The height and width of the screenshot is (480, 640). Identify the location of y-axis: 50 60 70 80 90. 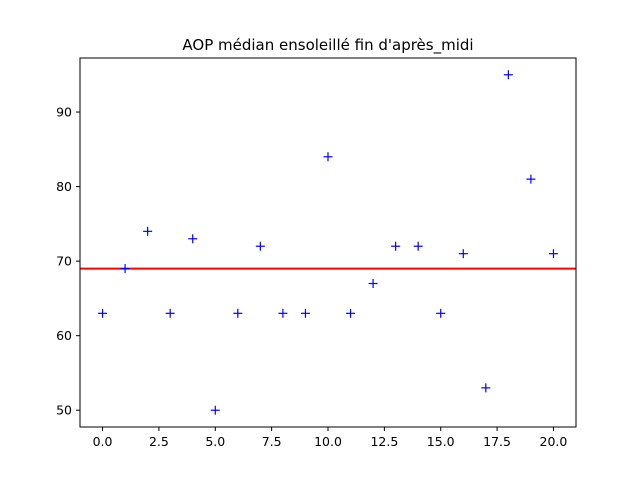
(68, 261).